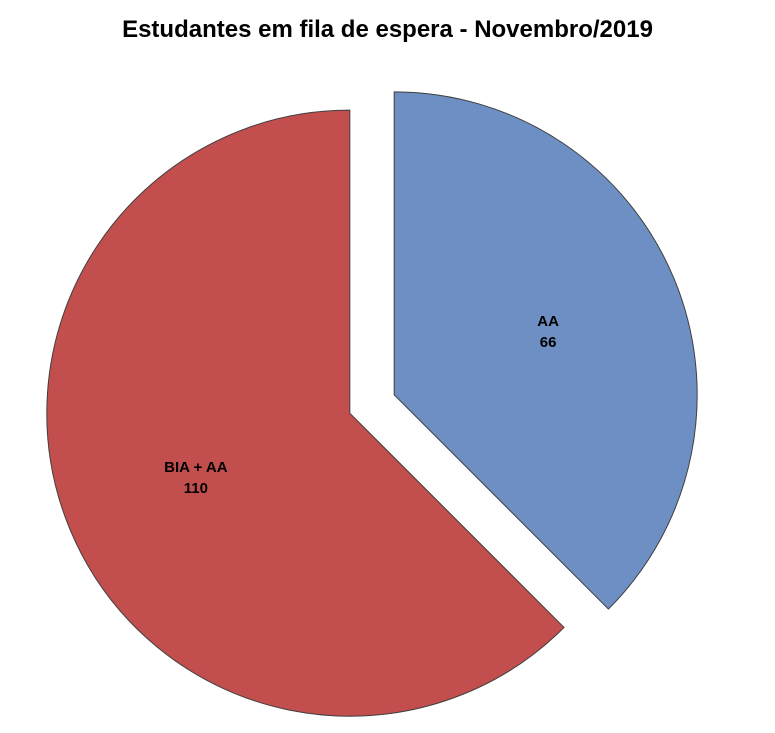 This screenshot has width=775, height=733. I want to click on slice-value: 66, so click(548, 342).